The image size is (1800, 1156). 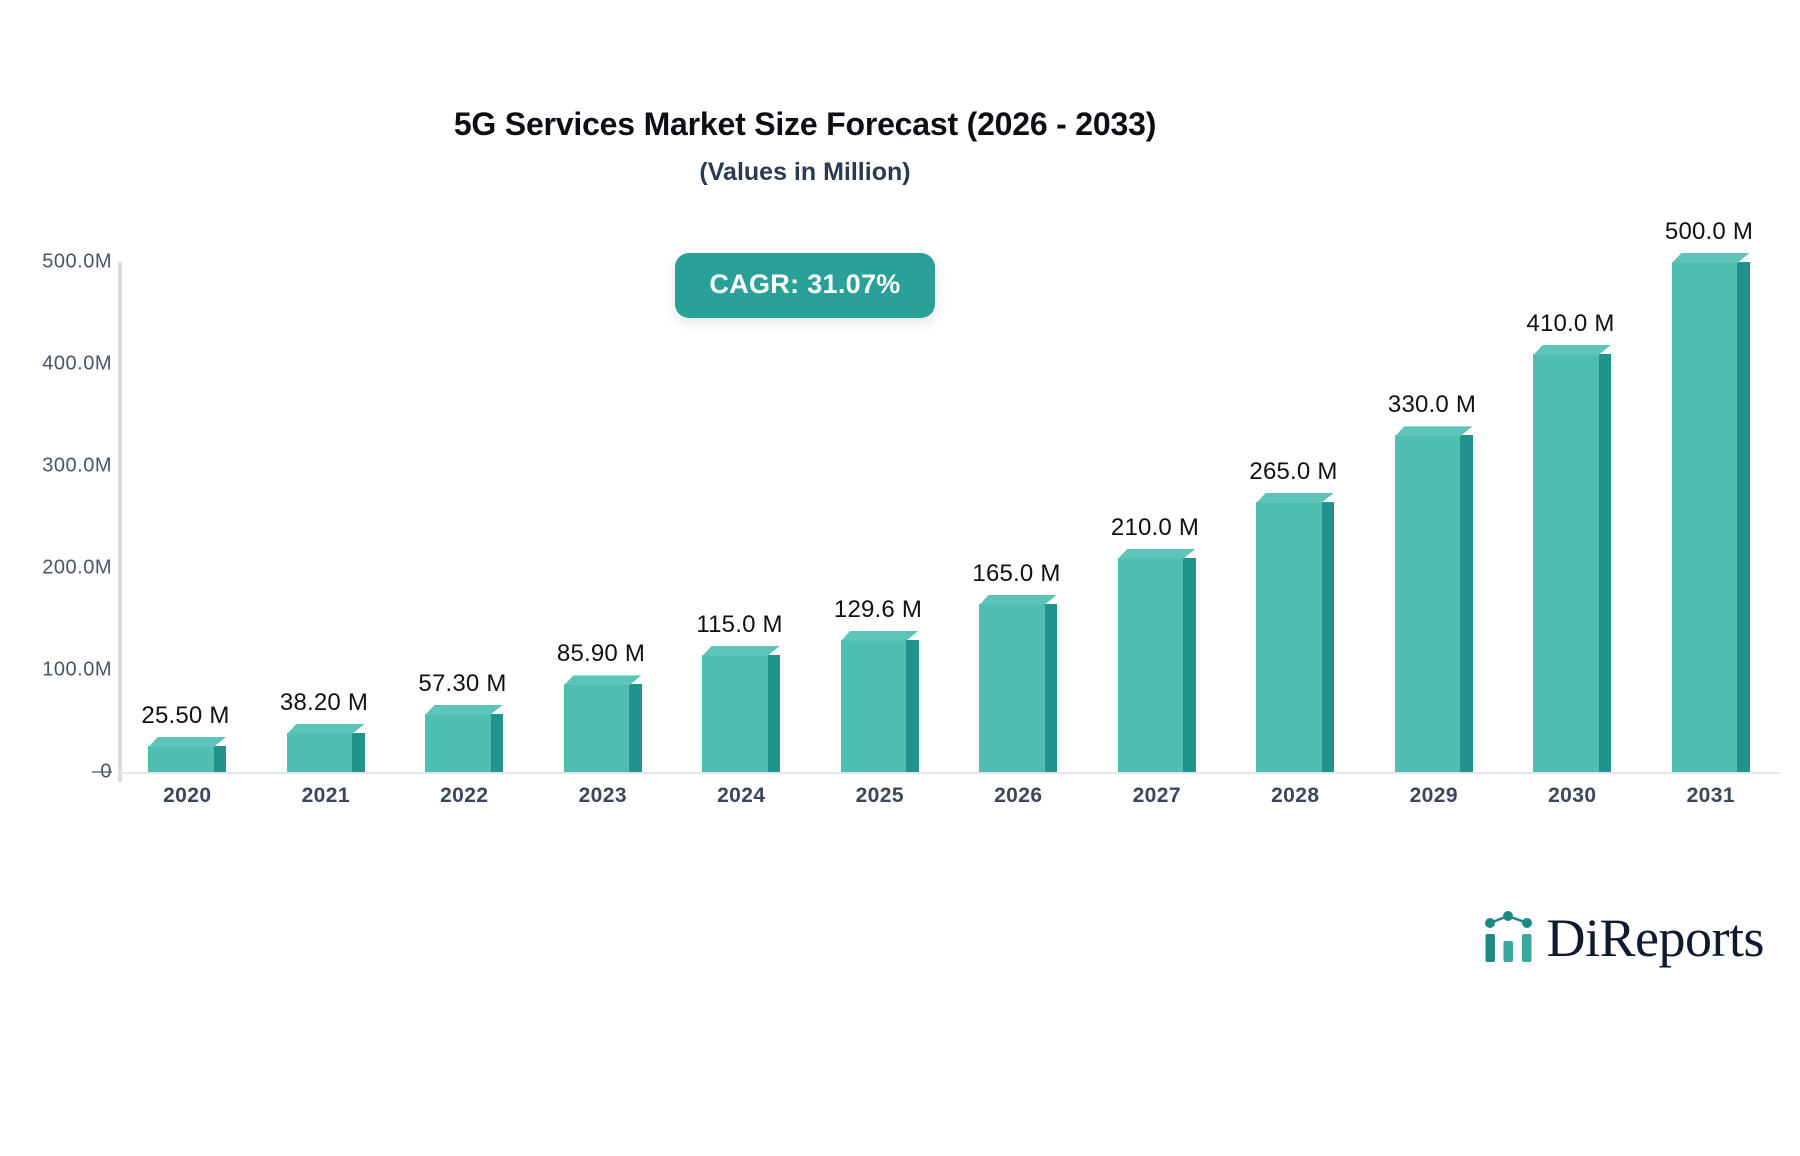 I want to click on y-axis-tick-label: 0, so click(x=106, y=771).